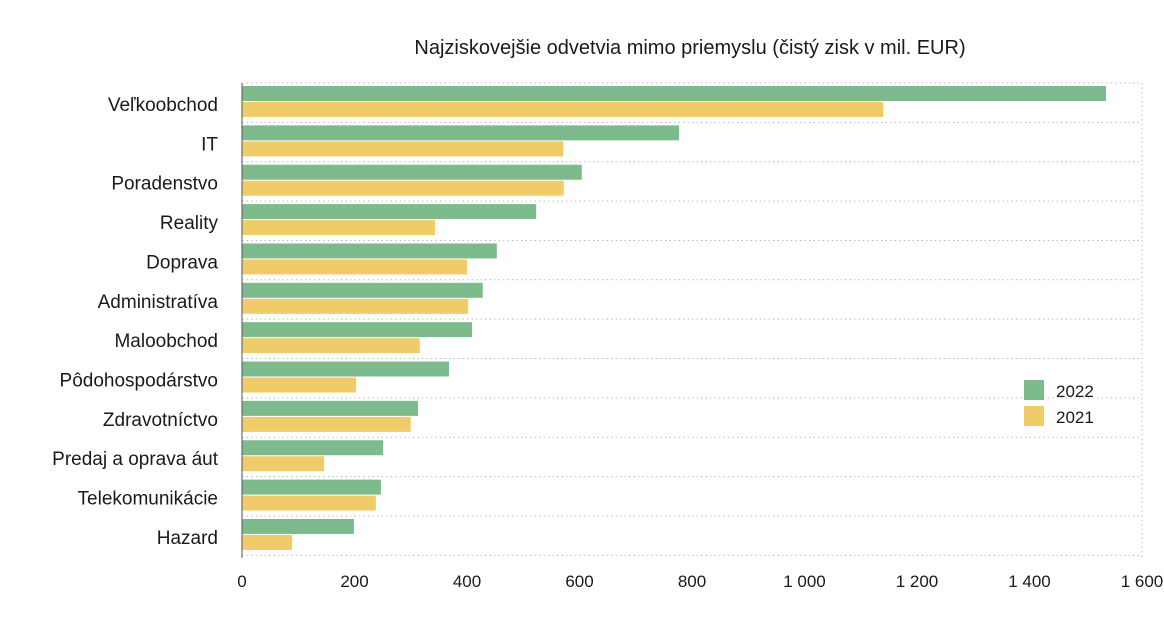  Describe the element at coordinates (163, 105) in the screenshot. I see `category-label: Veľkoobchod` at that location.